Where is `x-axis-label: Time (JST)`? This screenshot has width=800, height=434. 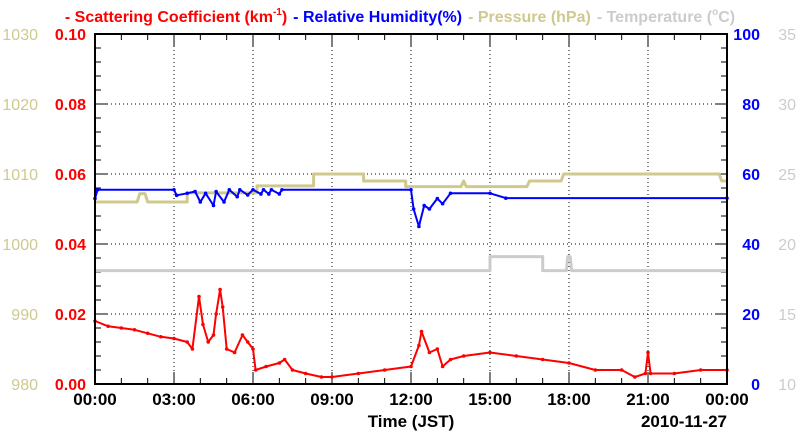
x-axis-label: Time (JST) is located at coordinates (411, 421).